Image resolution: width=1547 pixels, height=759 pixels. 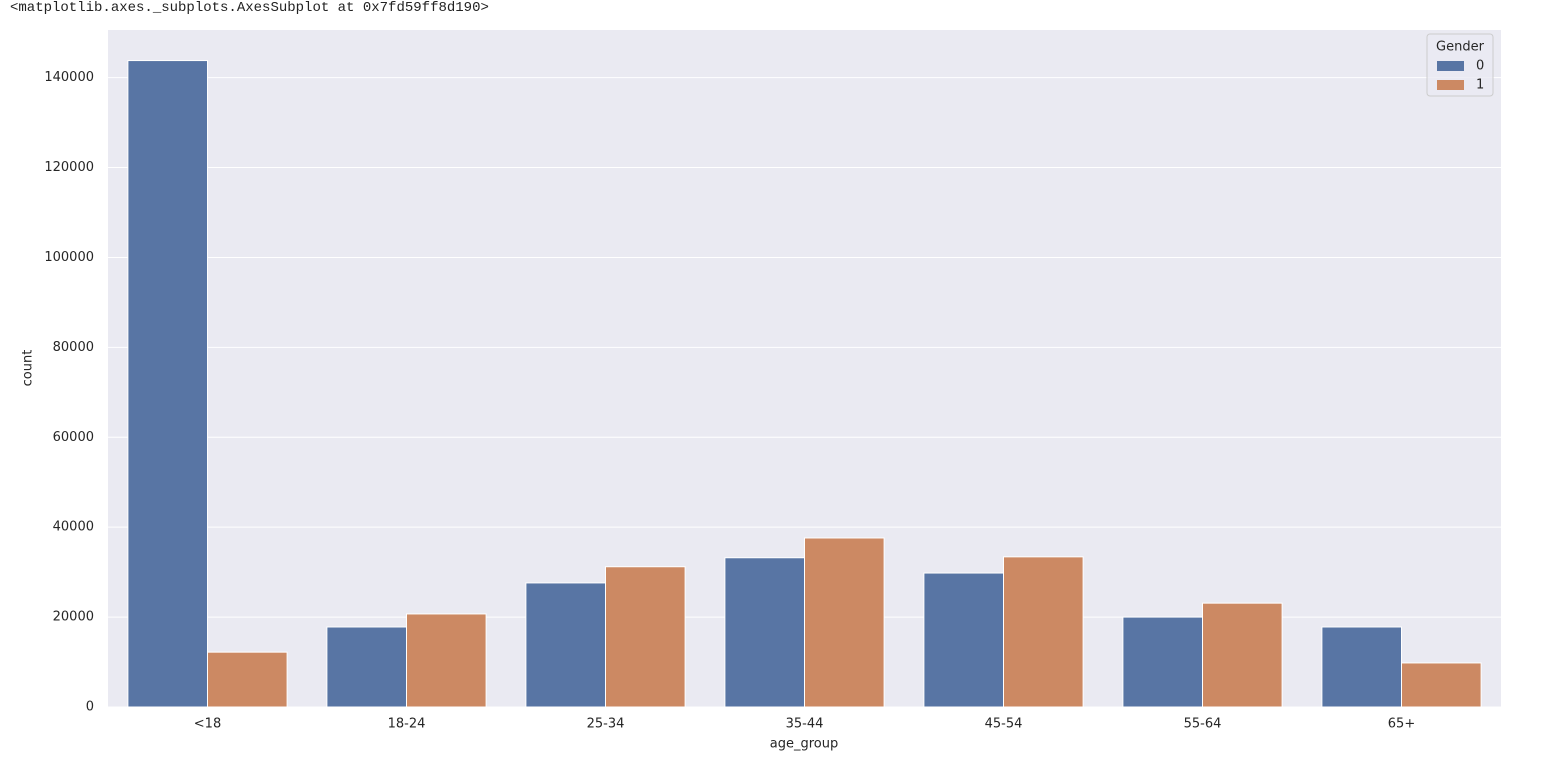 What do you see at coordinates (1480, 85) in the screenshot?
I see `legend-label: 1` at bounding box center [1480, 85].